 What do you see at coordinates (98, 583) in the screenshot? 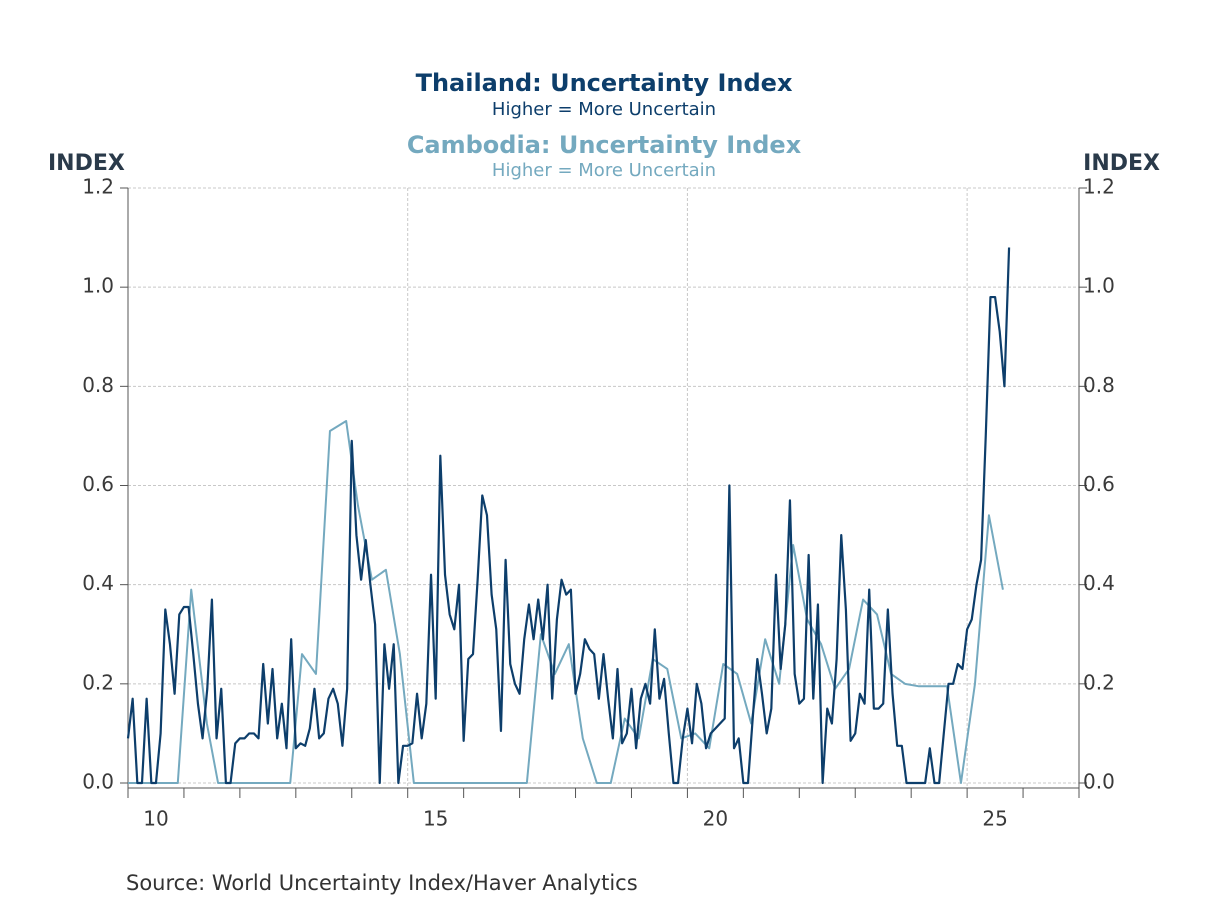
I see `y-tick-label: 0.4` at bounding box center [98, 583].